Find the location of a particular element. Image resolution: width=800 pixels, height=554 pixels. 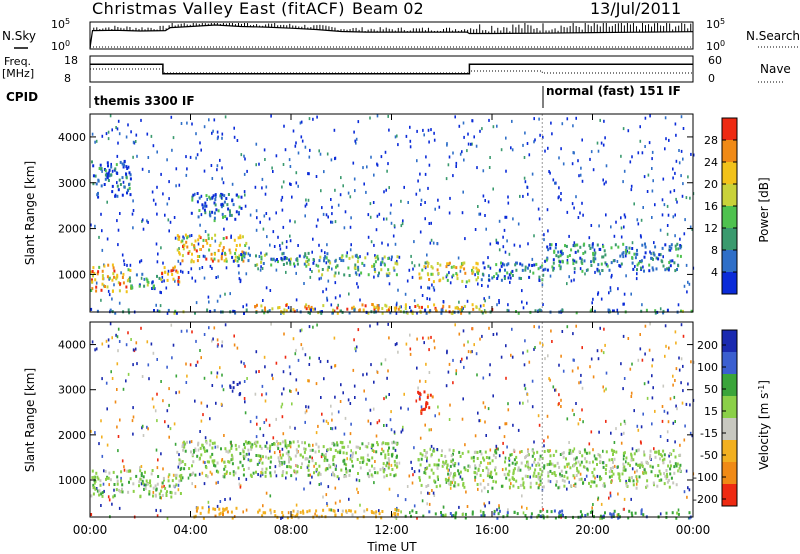

y-tick-label: 3000 is located at coordinates (72, 390).